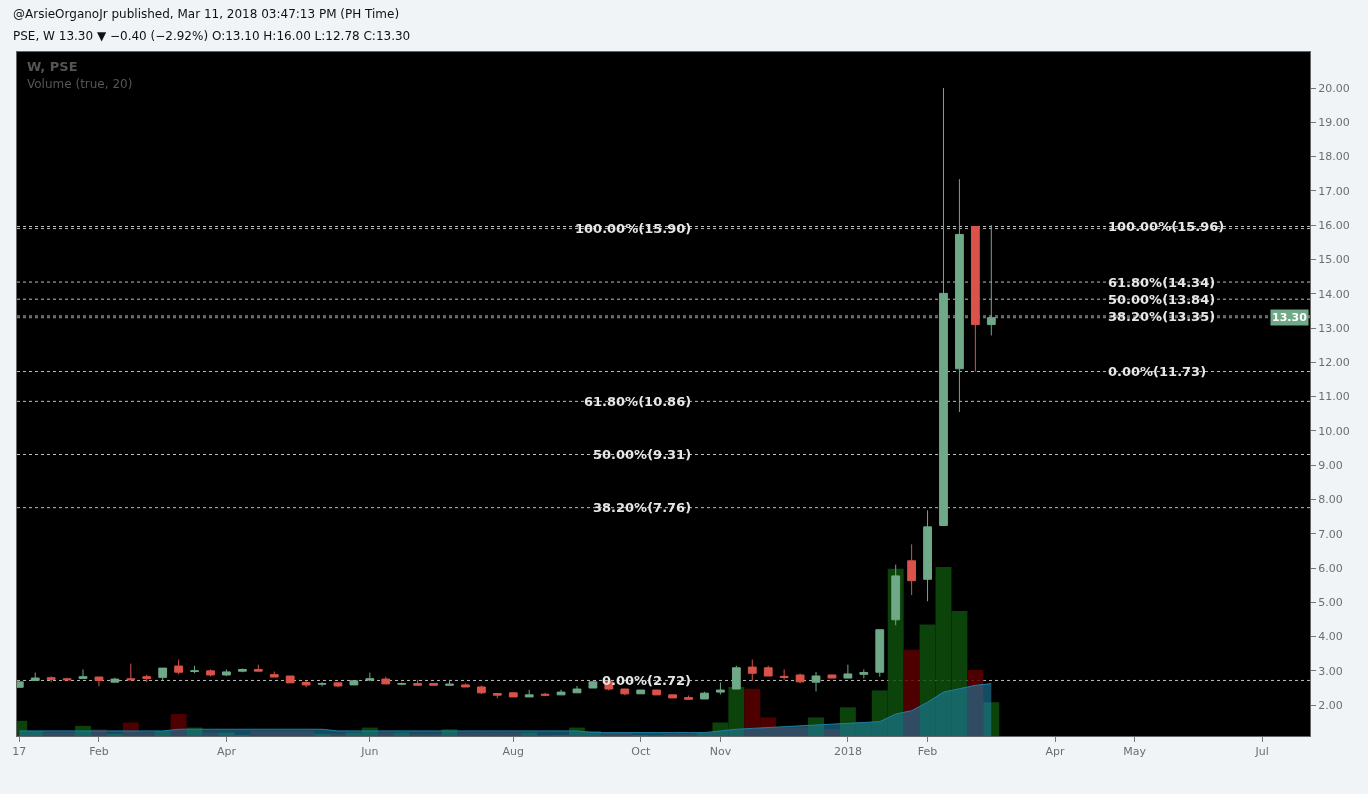 The image size is (1368, 794). What do you see at coordinates (633, 228) in the screenshot?
I see `ref-line-label: 100.00%(15.90)` at bounding box center [633, 228].